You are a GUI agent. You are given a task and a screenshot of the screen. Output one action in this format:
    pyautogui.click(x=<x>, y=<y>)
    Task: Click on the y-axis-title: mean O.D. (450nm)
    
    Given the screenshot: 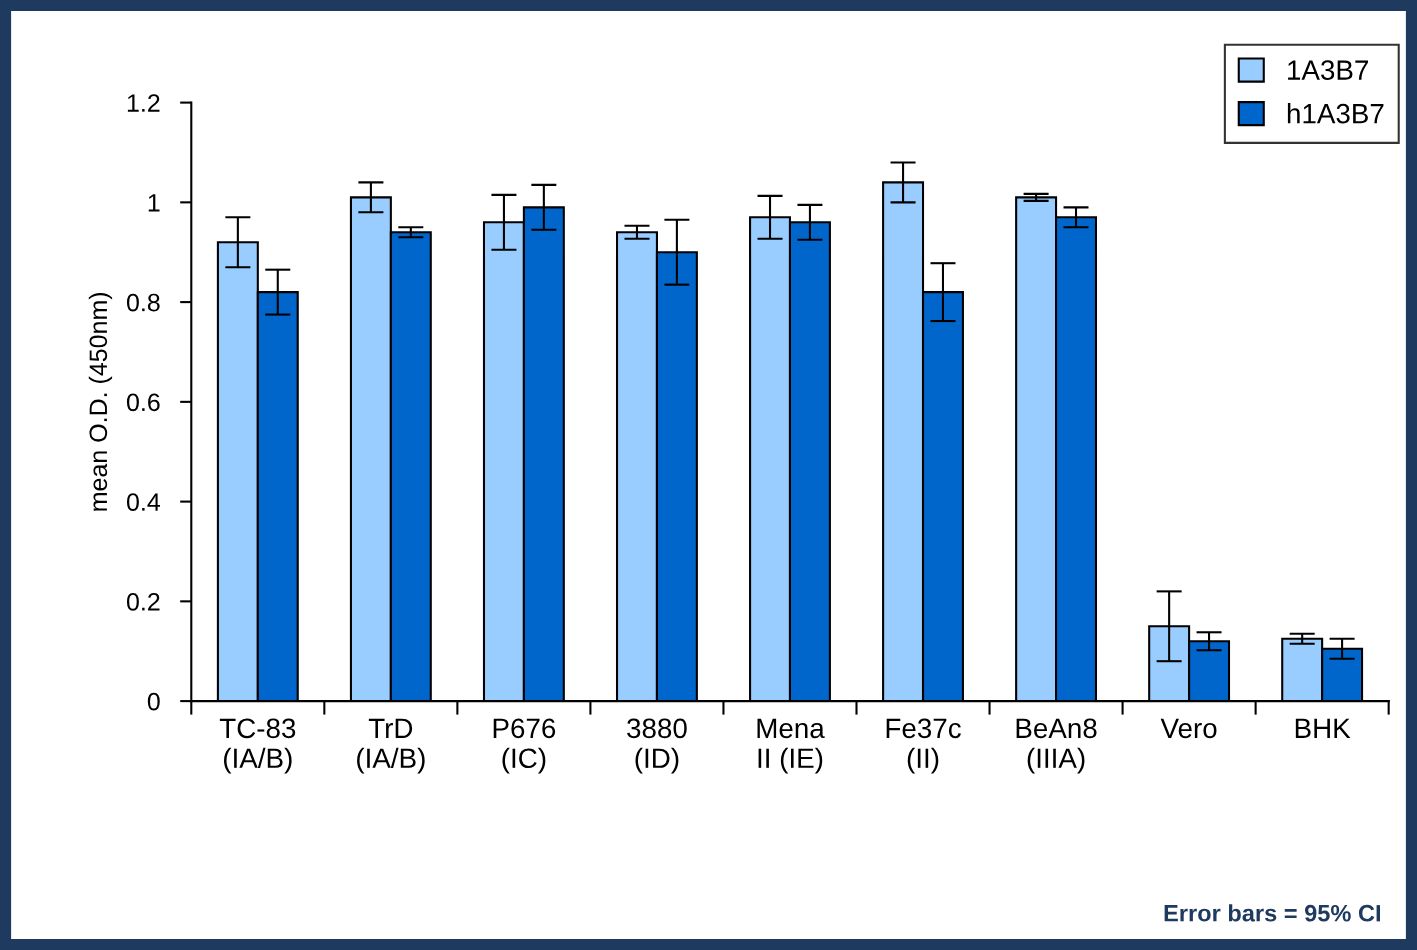 What is the action you would take?
    pyautogui.click(x=100, y=401)
    